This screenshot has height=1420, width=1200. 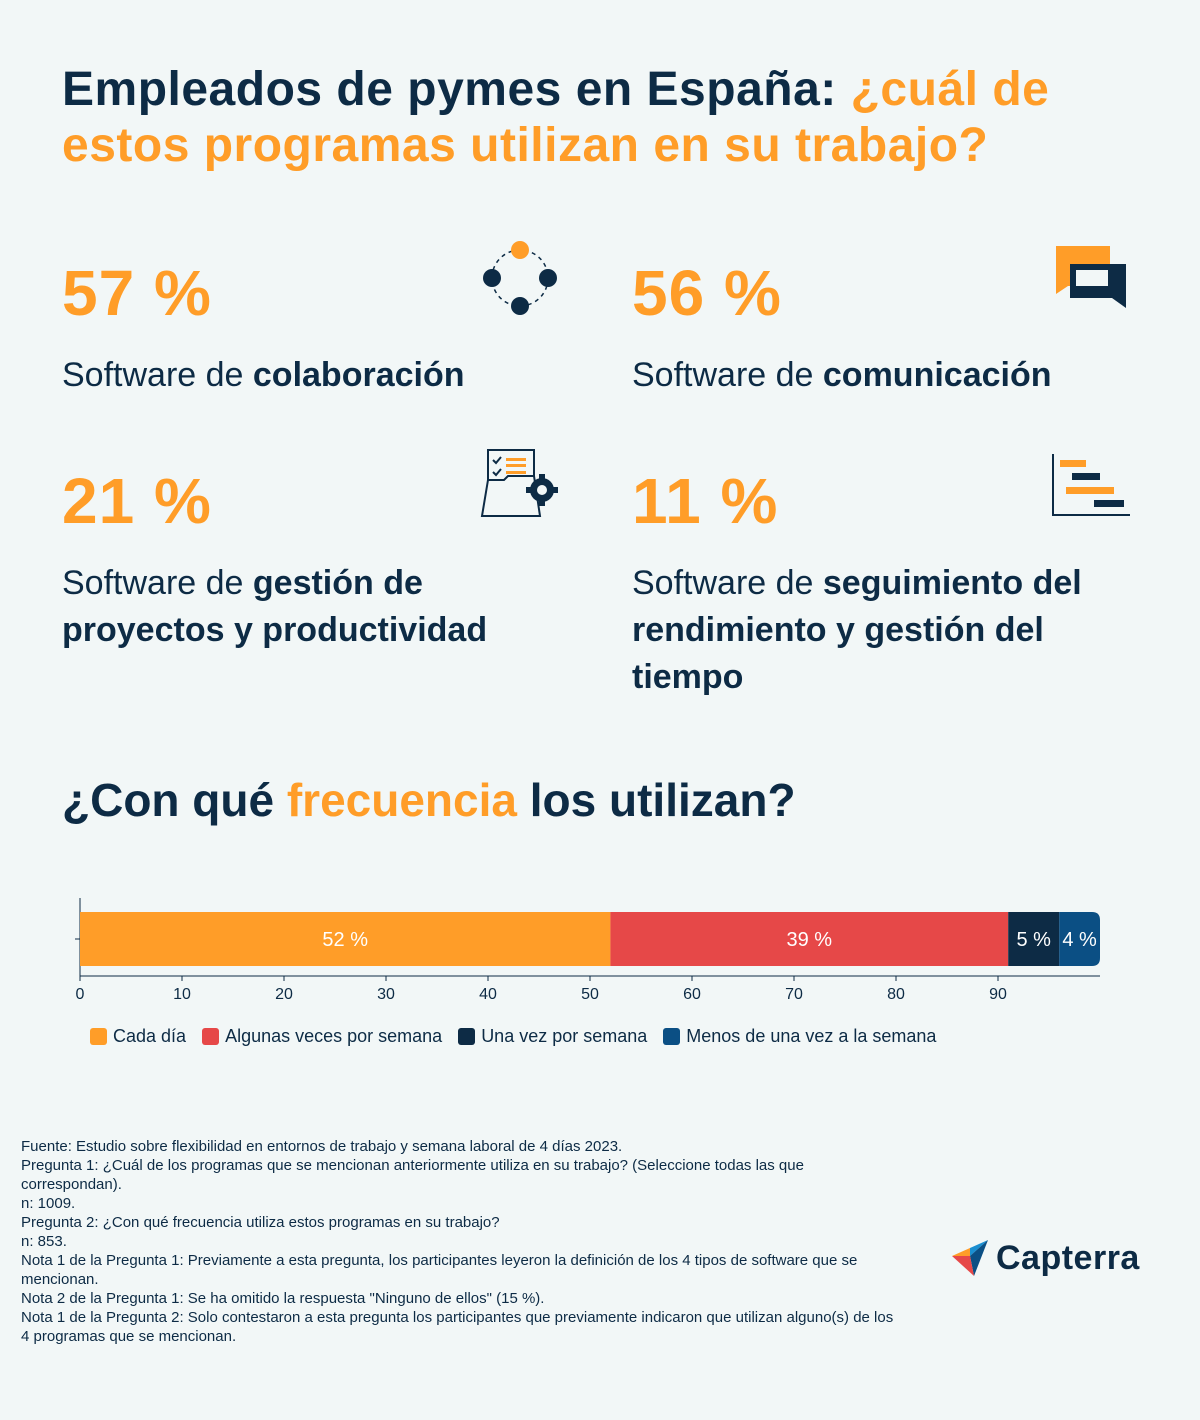 What do you see at coordinates (312, 328) in the screenshot?
I see `stat-collaboration: 57 % Software de colaboración` at bounding box center [312, 328].